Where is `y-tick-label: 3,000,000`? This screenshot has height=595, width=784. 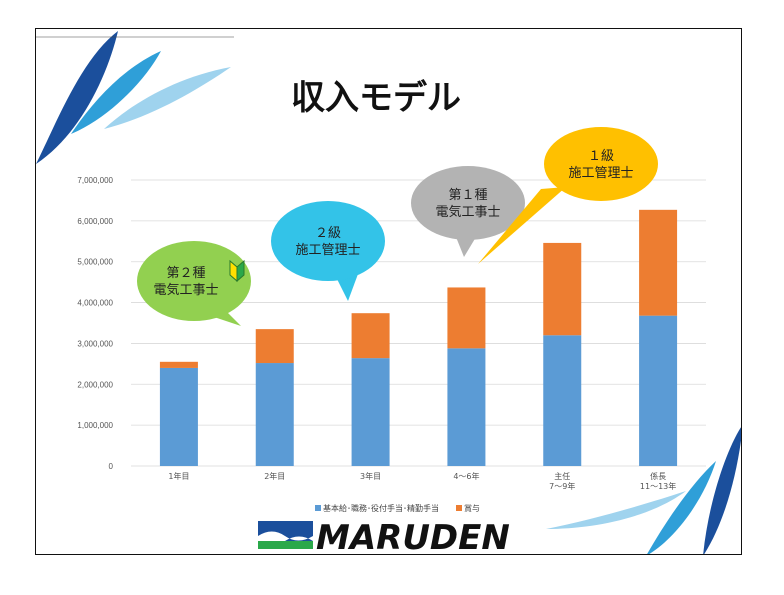
y-tick-label: 3,000,000 is located at coordinates (95, 343).